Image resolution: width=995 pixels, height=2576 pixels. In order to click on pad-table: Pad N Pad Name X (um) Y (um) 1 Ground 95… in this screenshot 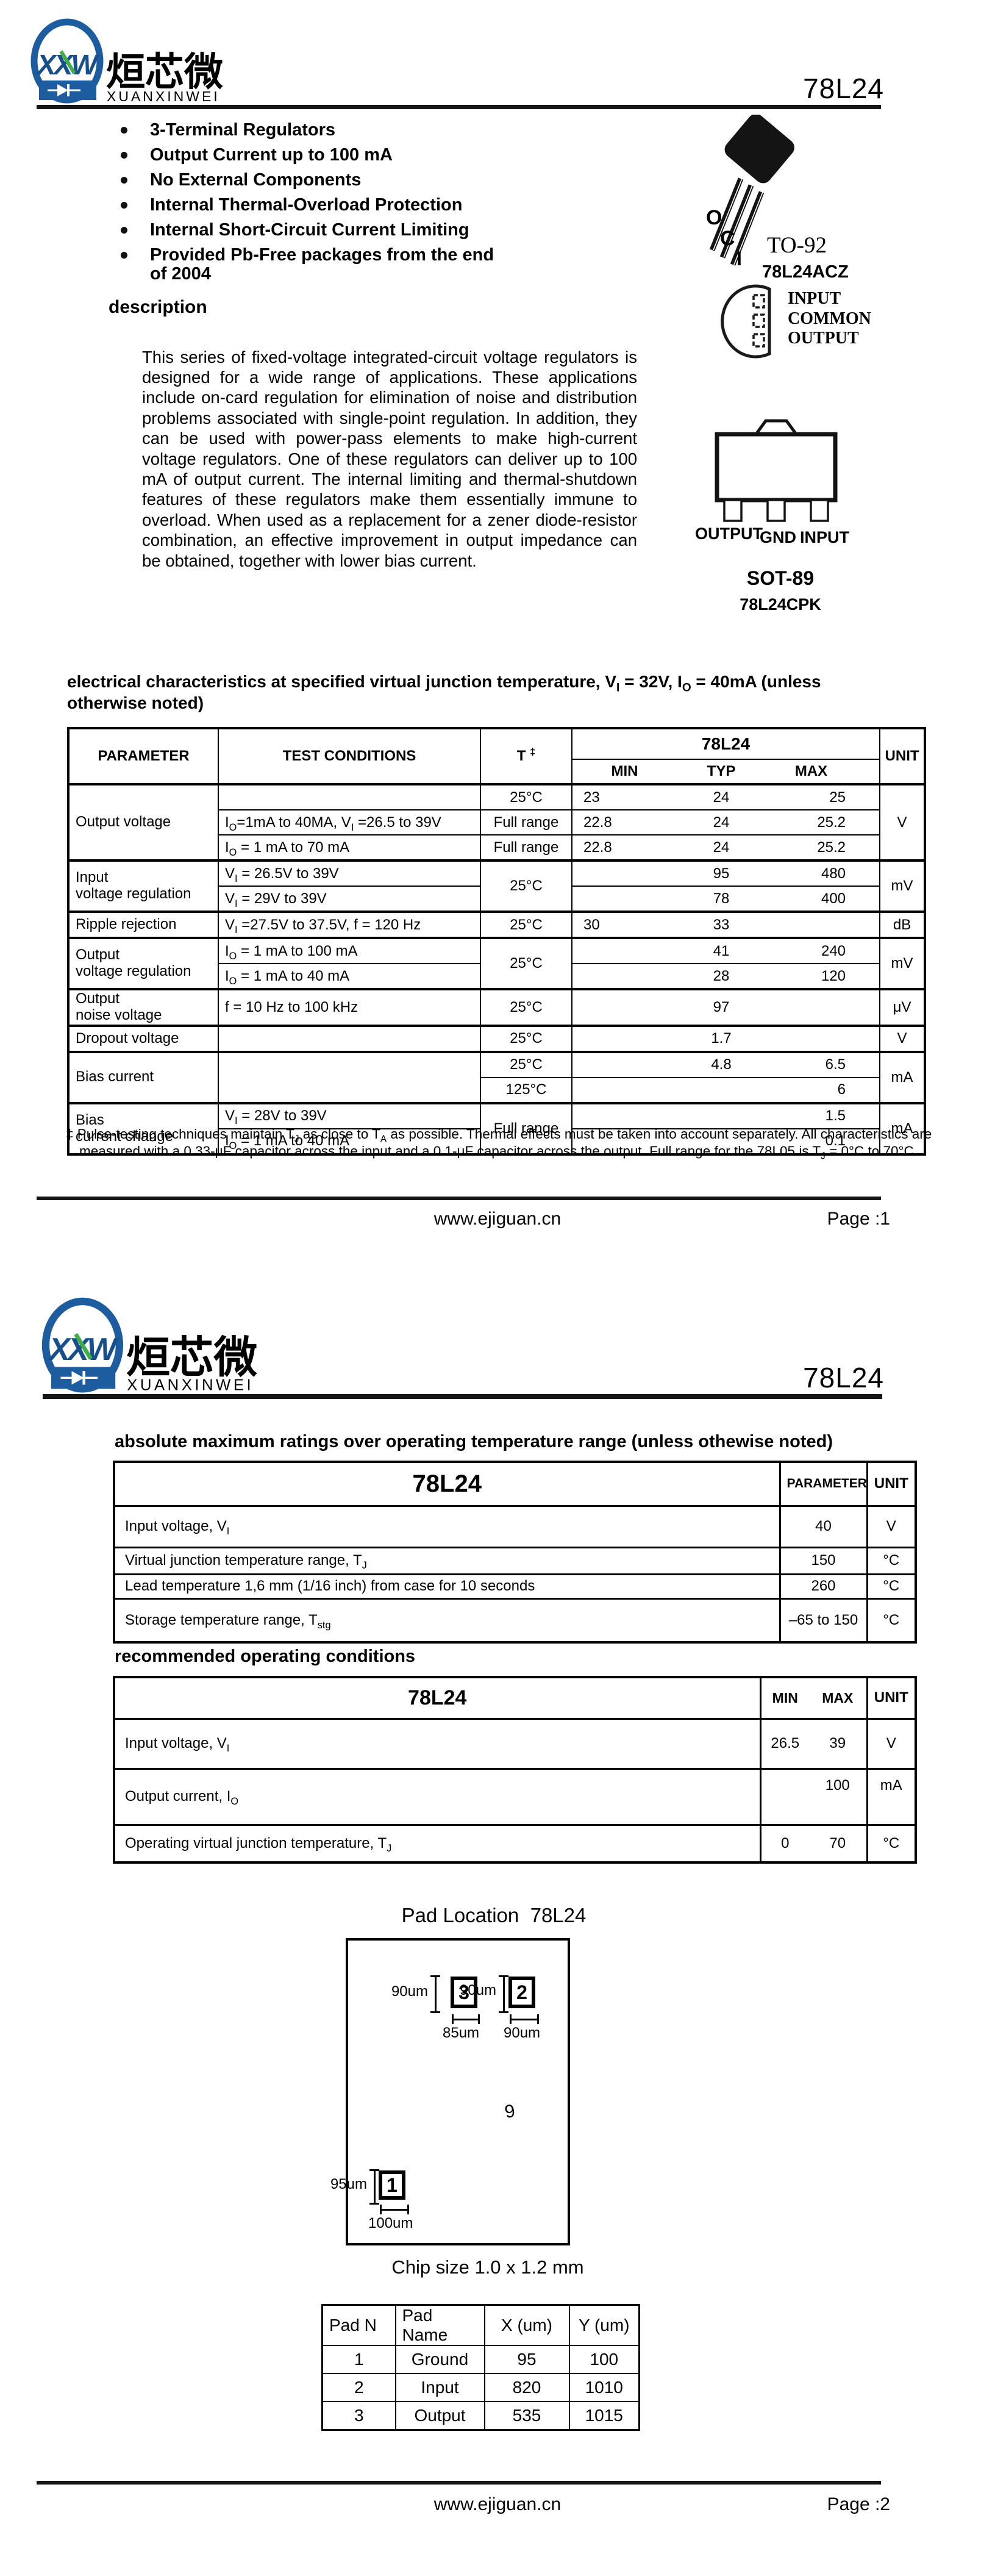, I will do `click(481, 2367)`.